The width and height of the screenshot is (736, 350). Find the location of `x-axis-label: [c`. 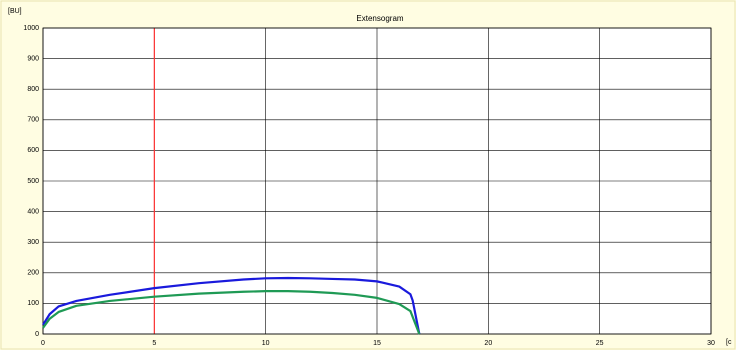

x-axis-label: [c is located at coordinates (729, 342).